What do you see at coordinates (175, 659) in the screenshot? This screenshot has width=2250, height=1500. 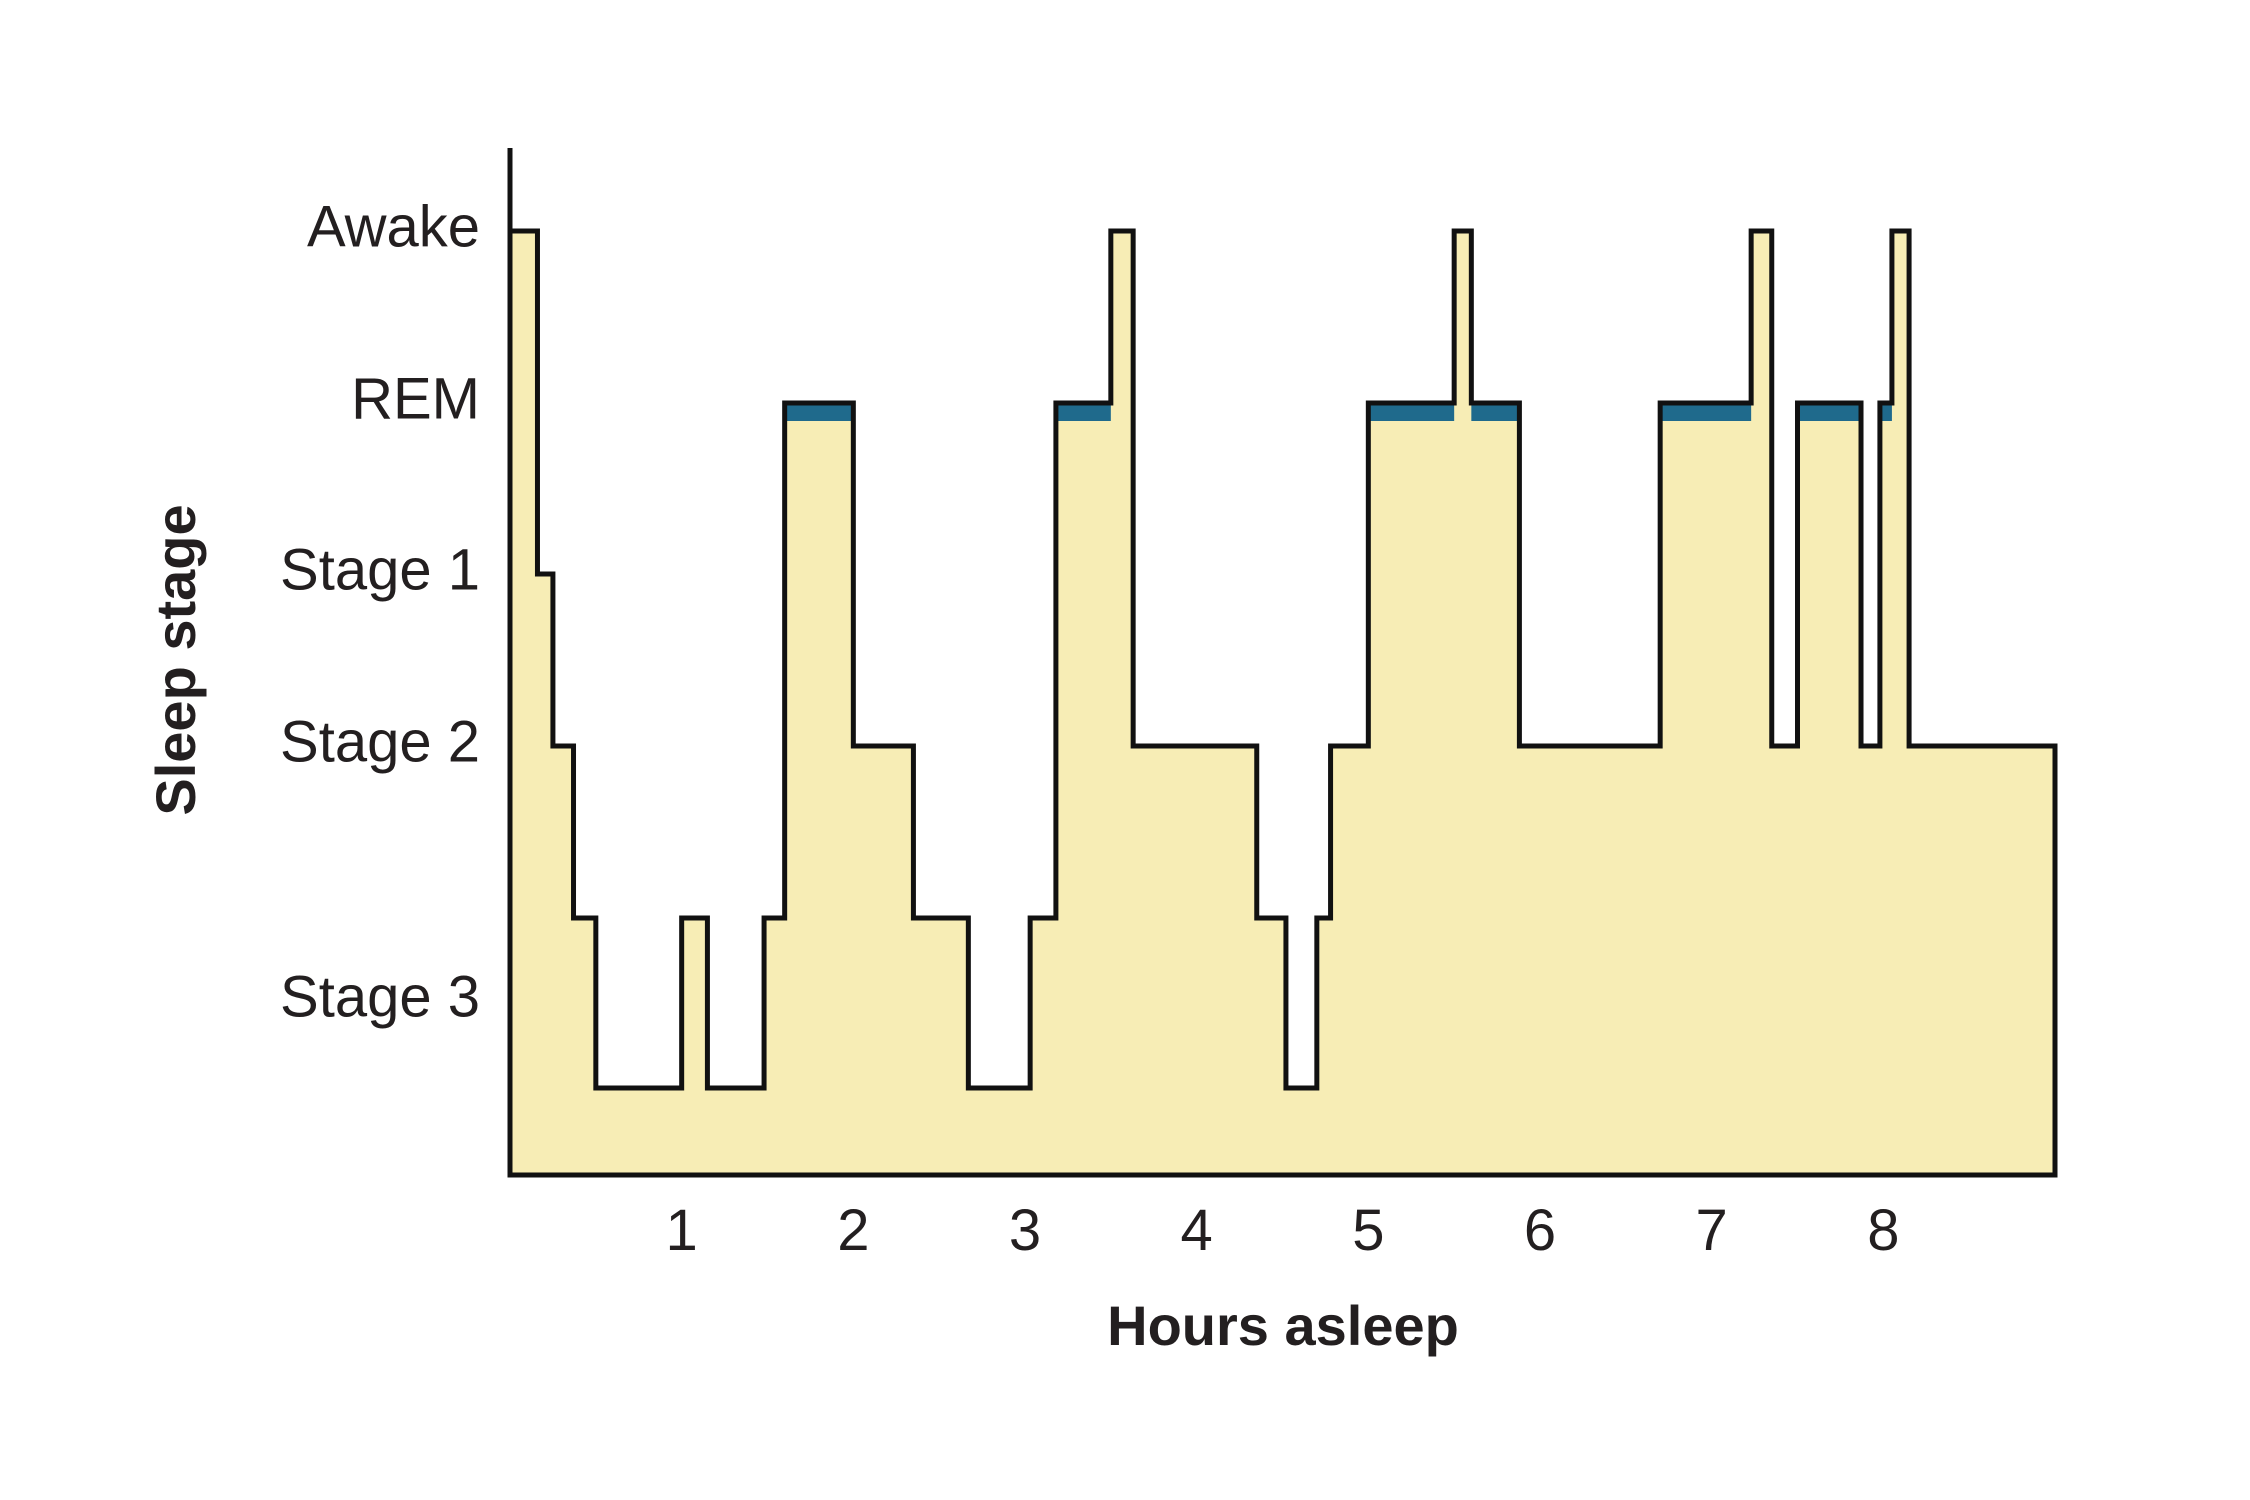 I see `y-axis-title: Sleep stage` at bounding box center [175, 659].